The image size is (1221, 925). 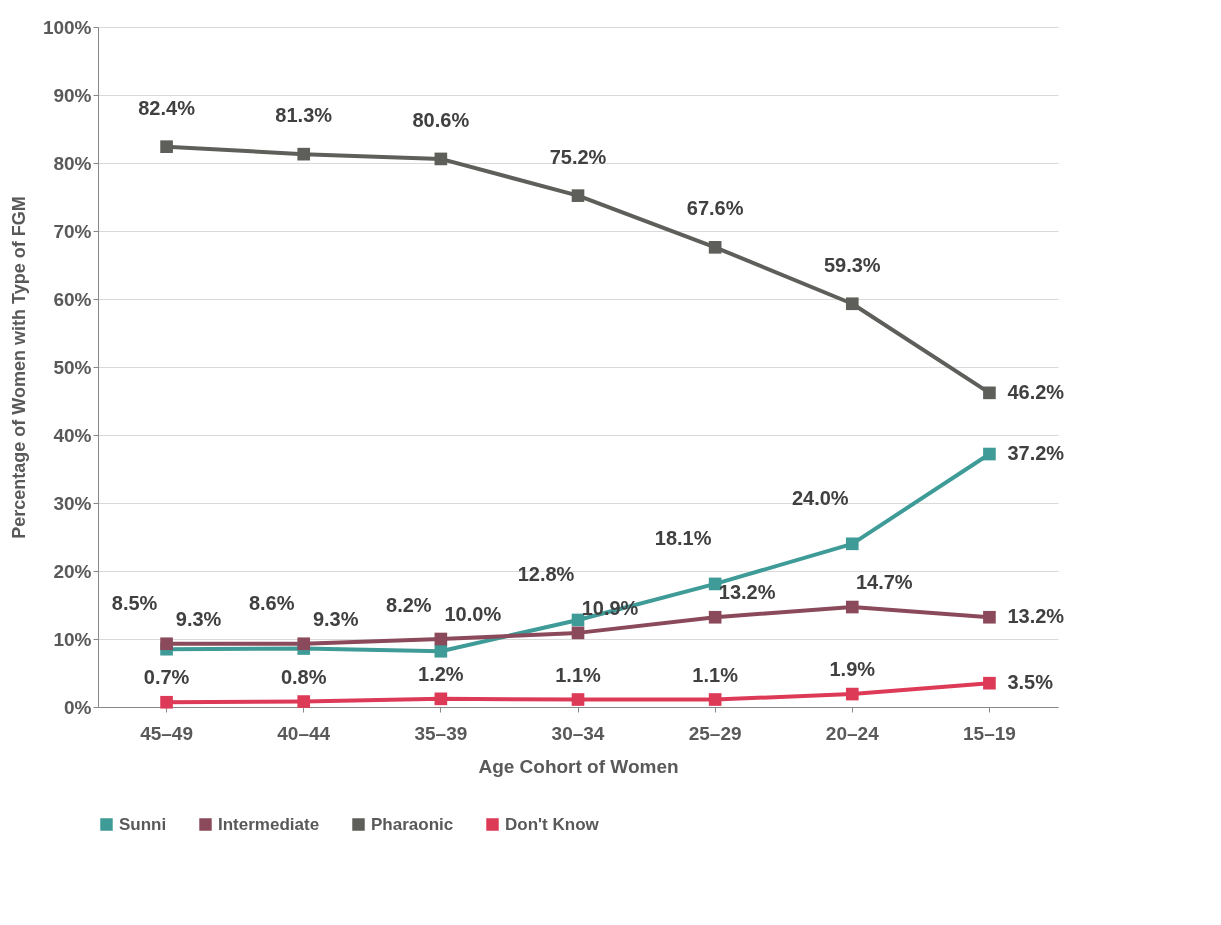 What do you see at coordinates (304, 733) in the screenshot?
I see `x-tick-label: 40–44` at bounding box center [304, 733].